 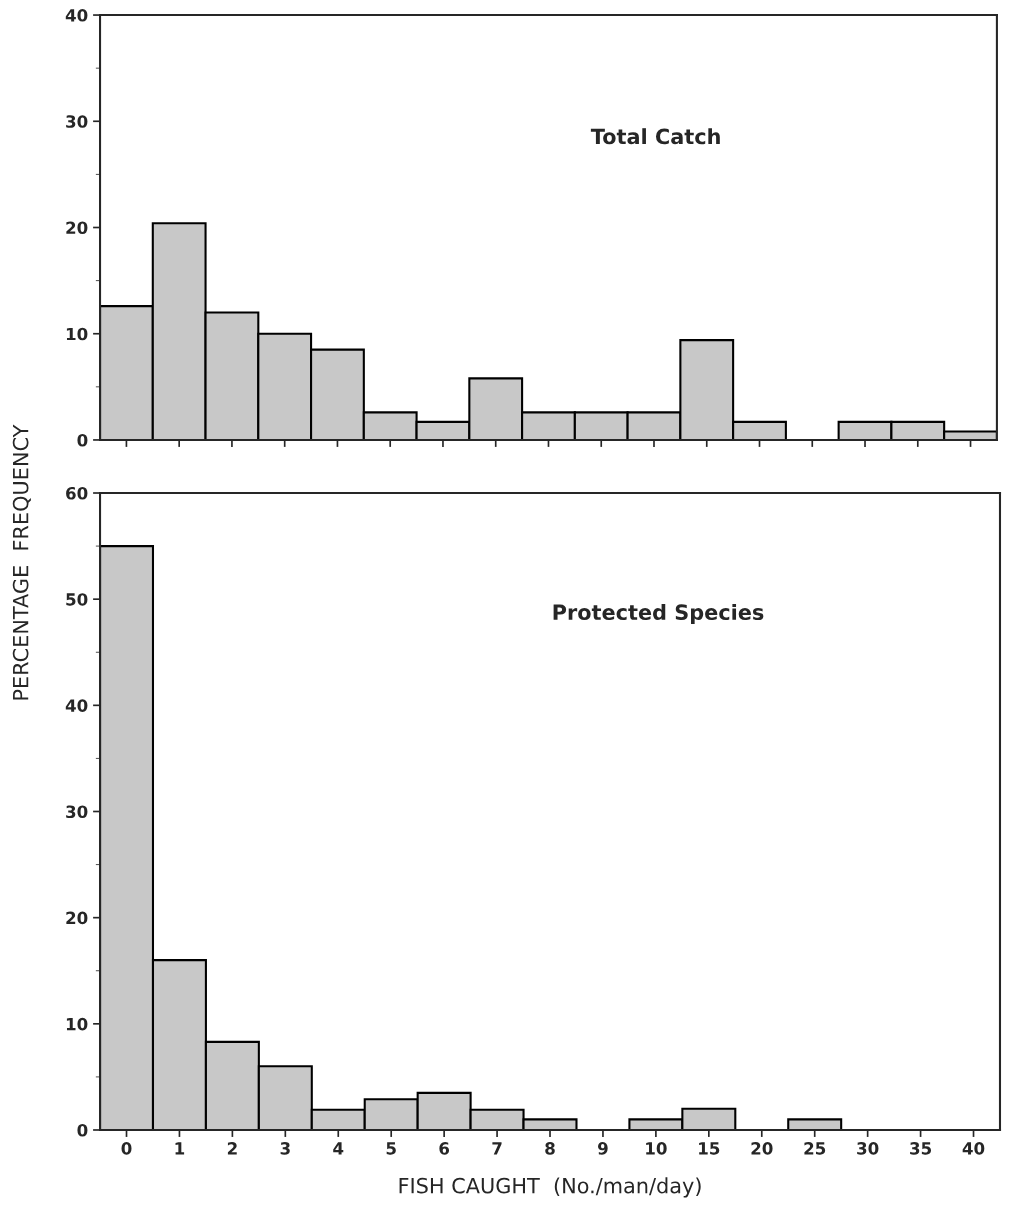 What do you see at coordinates (815, 1124) in the screenshot?
I see `bar` at bounding box center [815, 1124].